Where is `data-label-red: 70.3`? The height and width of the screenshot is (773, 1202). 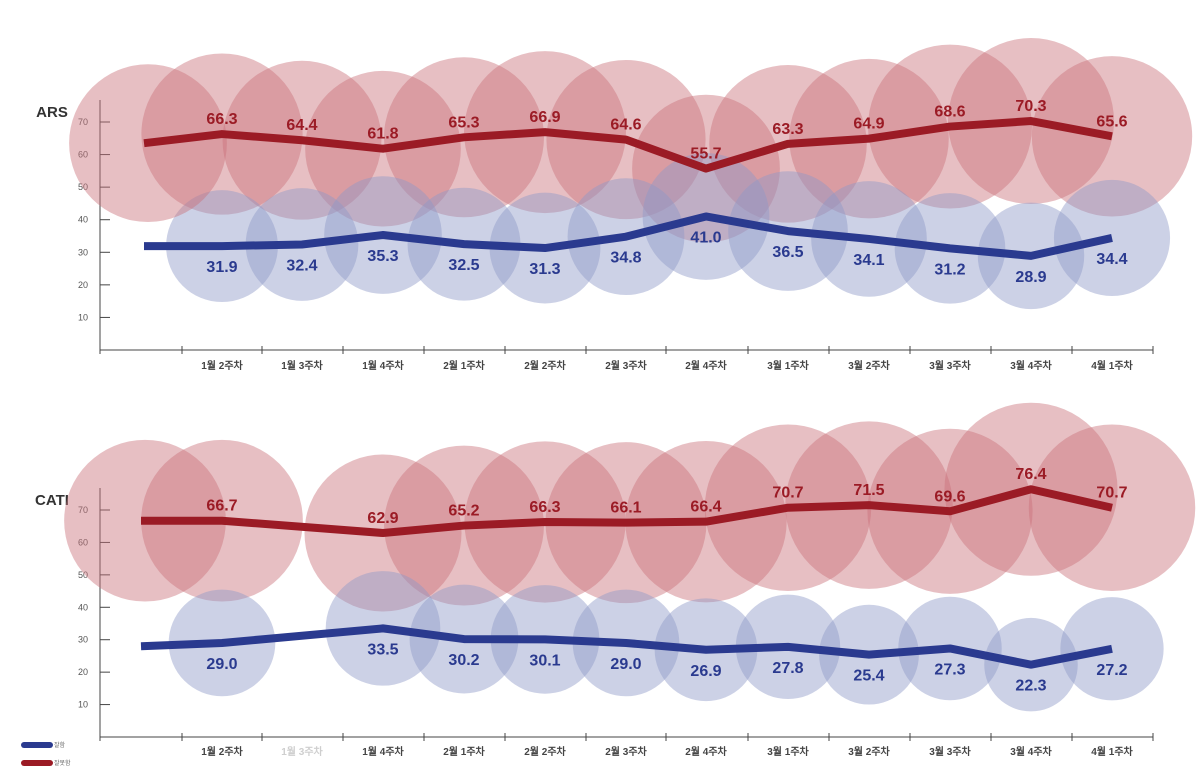
data-label-red: 70.3 is located at coordinates (1030, 106).